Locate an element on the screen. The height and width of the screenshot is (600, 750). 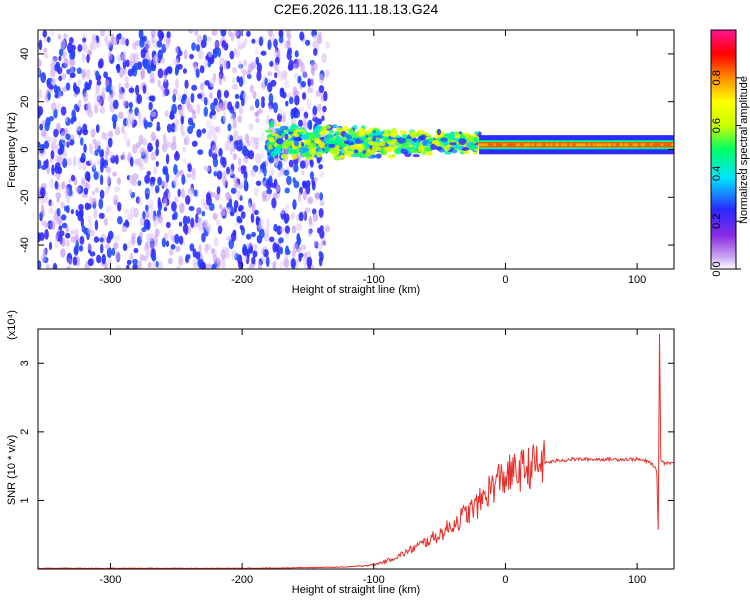
colorbar-tick-label: 0.8 is located at coordinates (717, 77).